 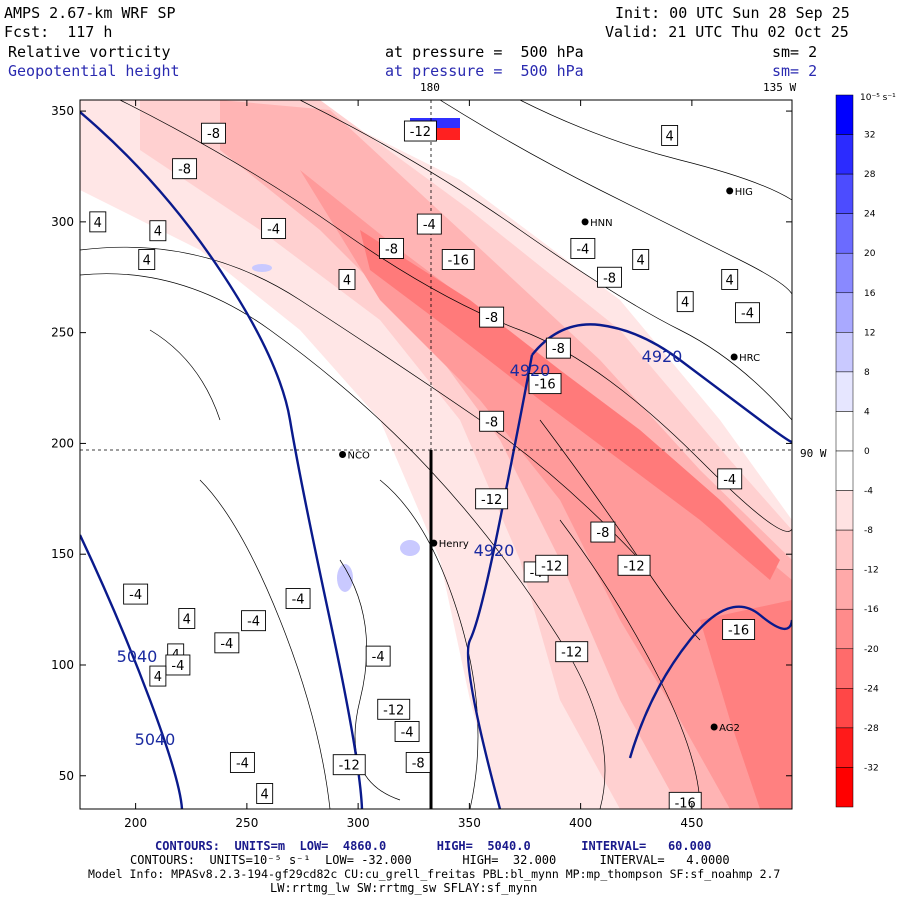 I want to click on x-tick-label: 450, so click(x=691, y=823).